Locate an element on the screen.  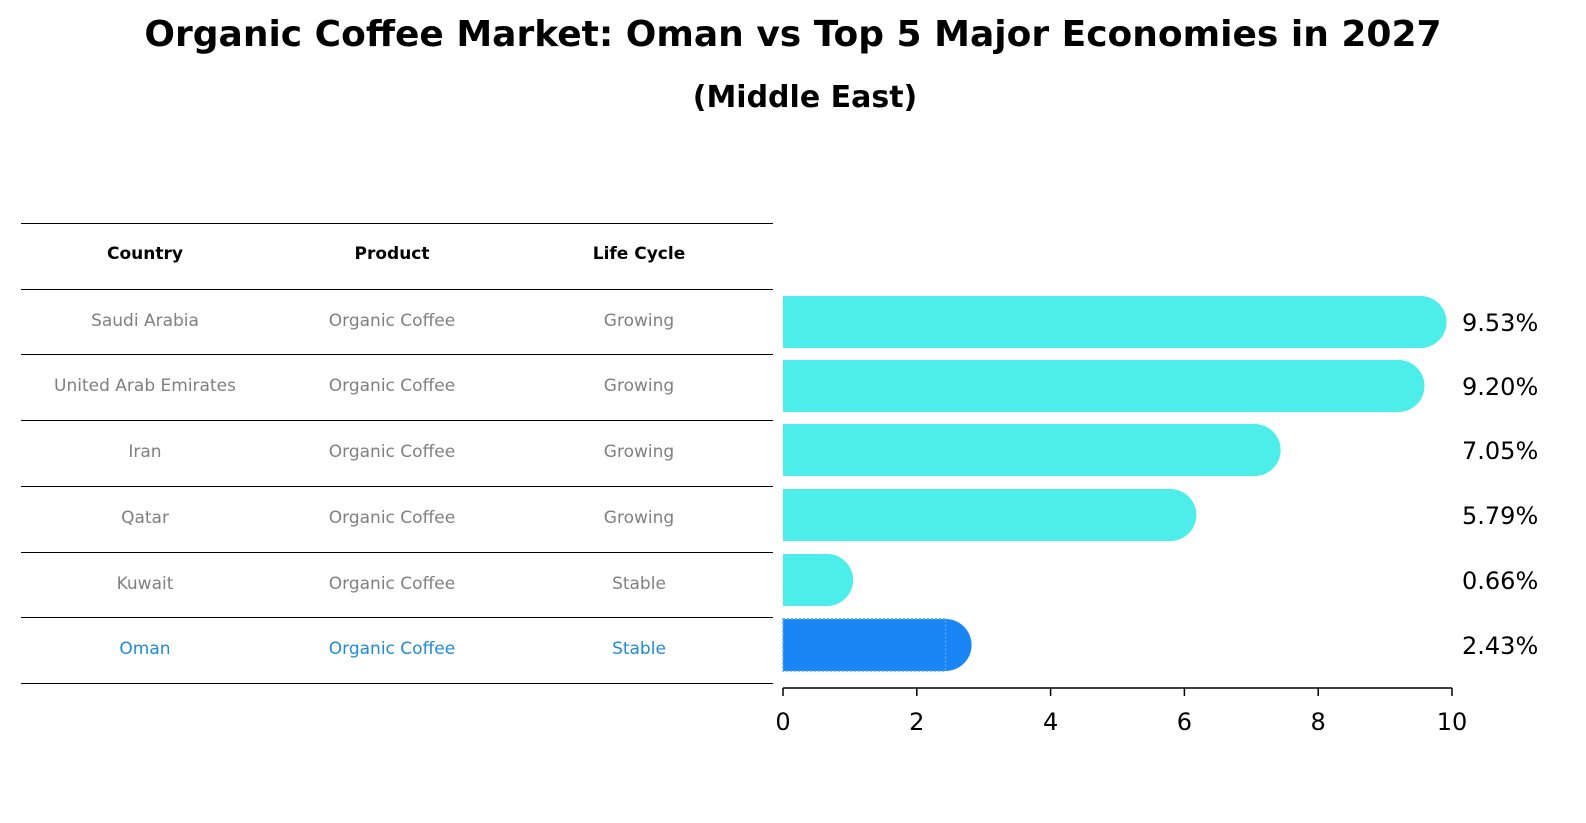
table-cell-country: United Arab Emirates is located at coordinates (145, 386).